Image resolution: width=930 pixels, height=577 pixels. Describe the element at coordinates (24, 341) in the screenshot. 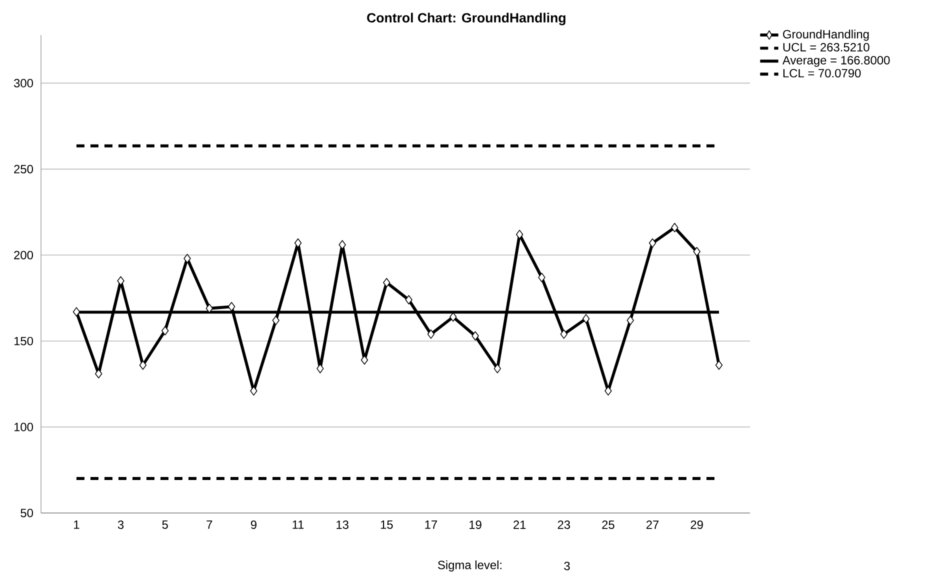

I see `y-tick-label: 150` at that location.